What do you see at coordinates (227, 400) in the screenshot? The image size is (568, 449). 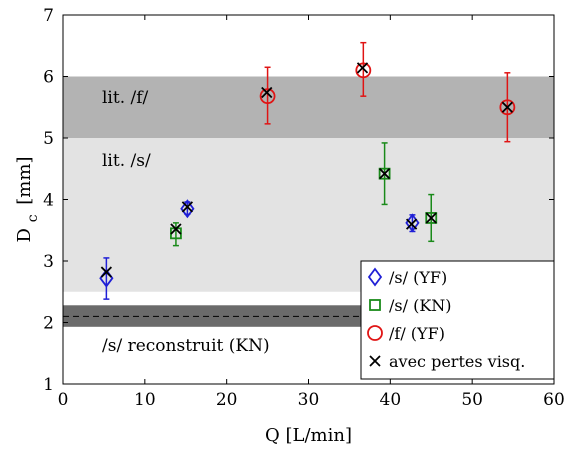 I see `x-tick-label: 20` at bounding box center [227, 400].